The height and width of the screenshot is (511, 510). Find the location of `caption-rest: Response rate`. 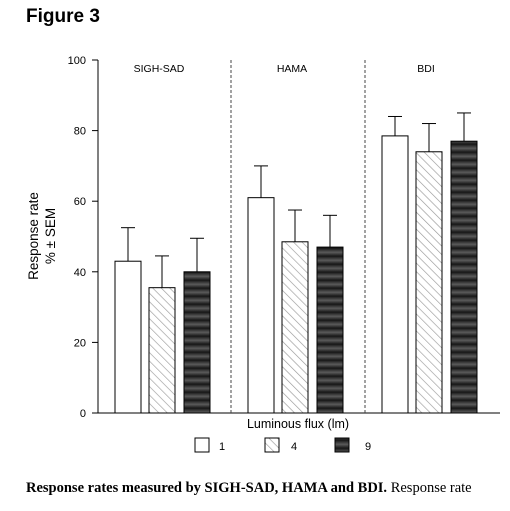

caption-rest: Response rate is located at coordinates (429, 488).